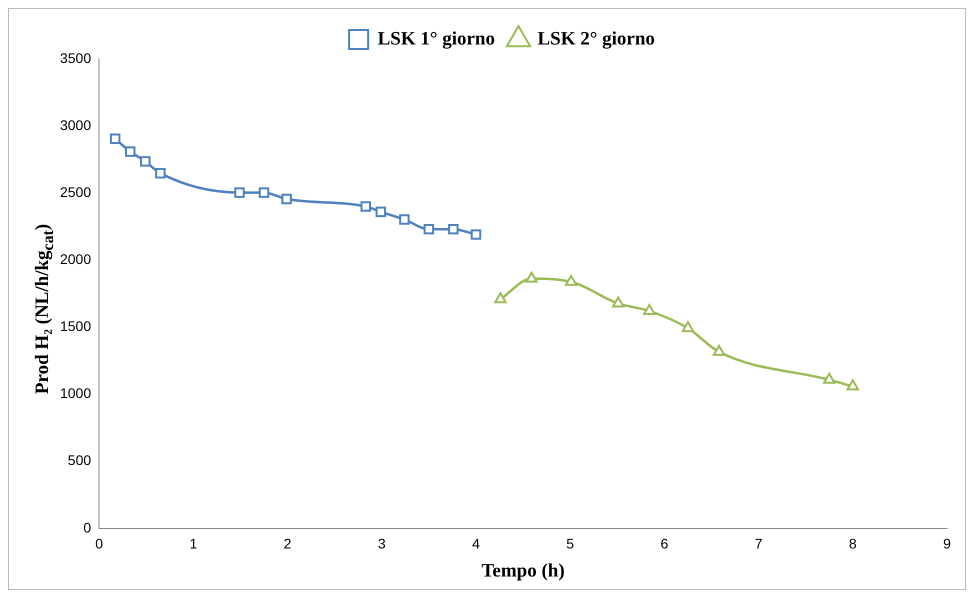 This screenshot has height=598, width=972. Describe the element at coordinates (87, 527) in the screenshot. I see `y-tick-label: 0` at that location.